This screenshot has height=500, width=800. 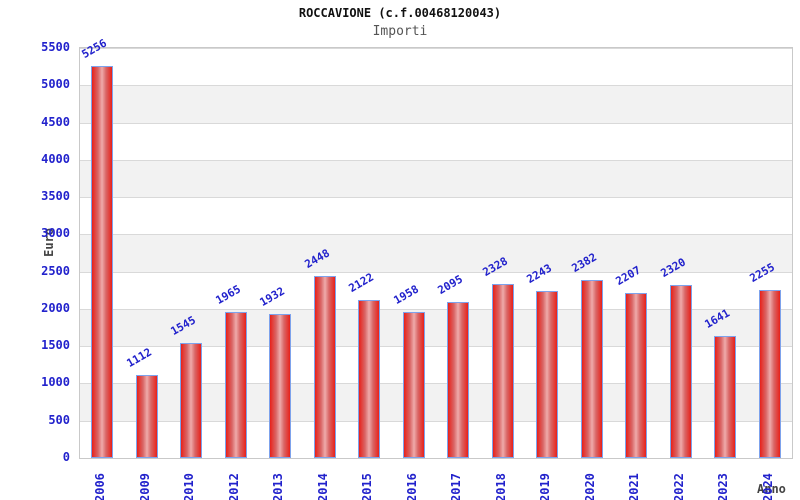 I want to click on x-tick-label: 2017, so click(x=456, y=486).